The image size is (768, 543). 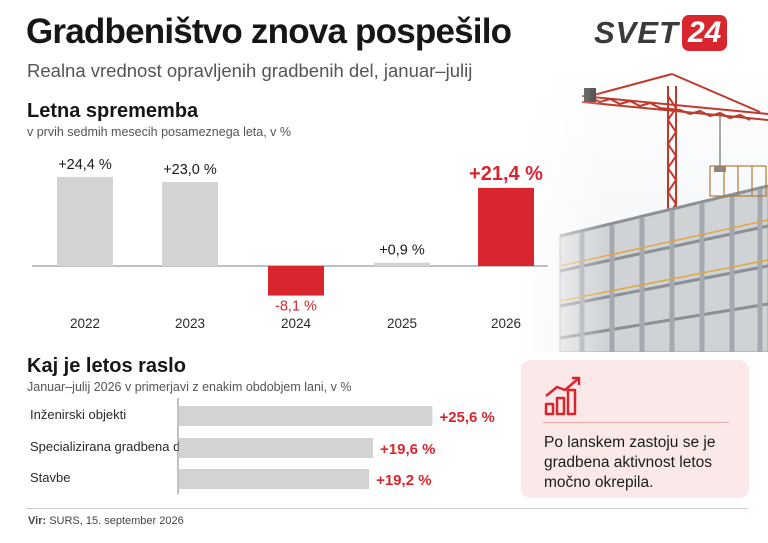 I want to click on bar-2026, so click(x=506, y=226).